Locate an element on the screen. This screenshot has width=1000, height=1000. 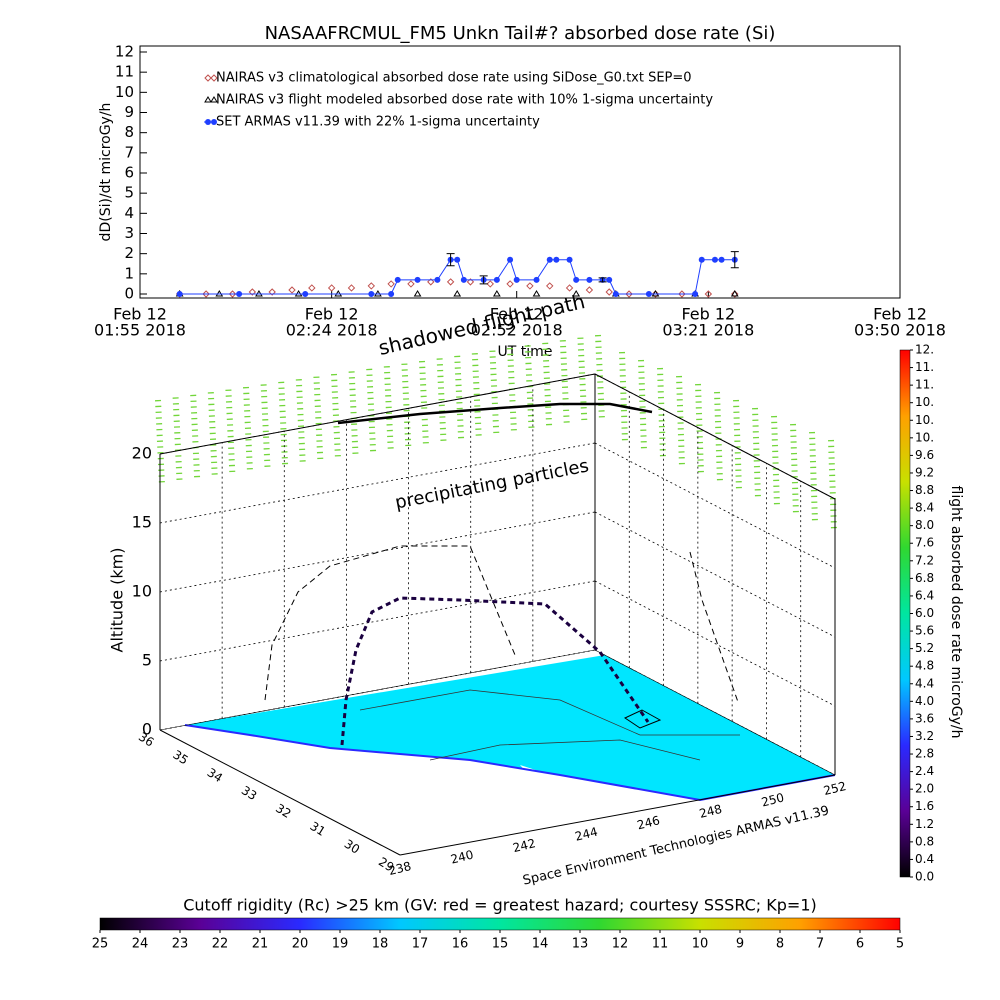
y-tick-label: 34 is located at coordinates (215, 775).